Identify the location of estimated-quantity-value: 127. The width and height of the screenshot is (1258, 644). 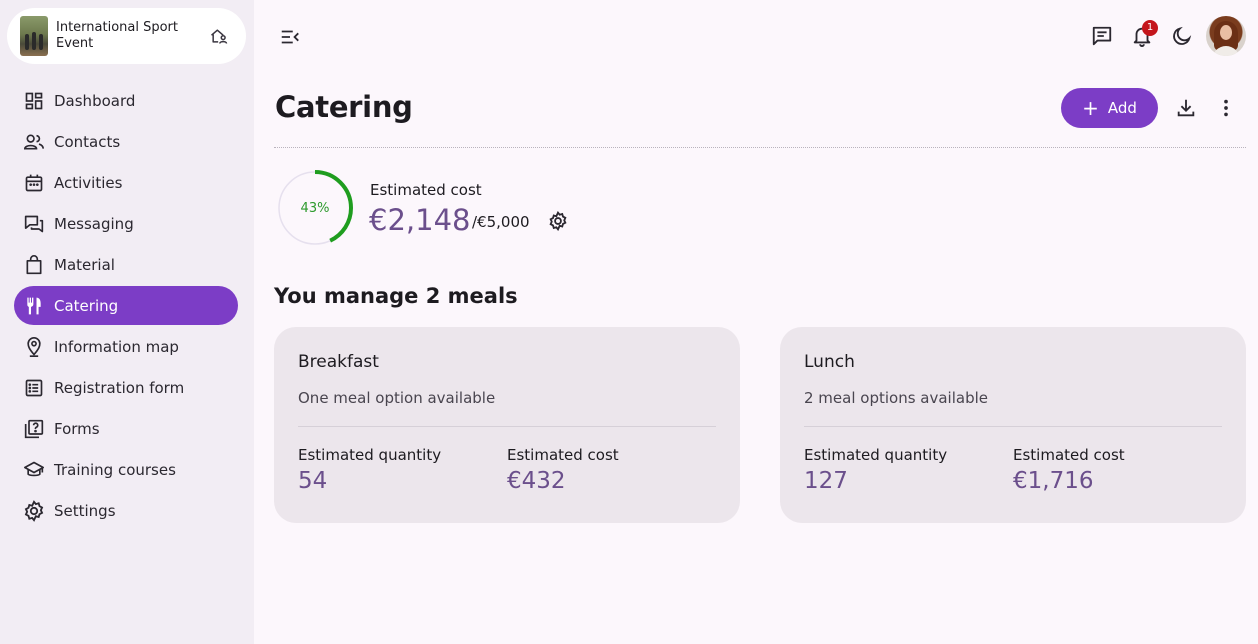
(826, 481).